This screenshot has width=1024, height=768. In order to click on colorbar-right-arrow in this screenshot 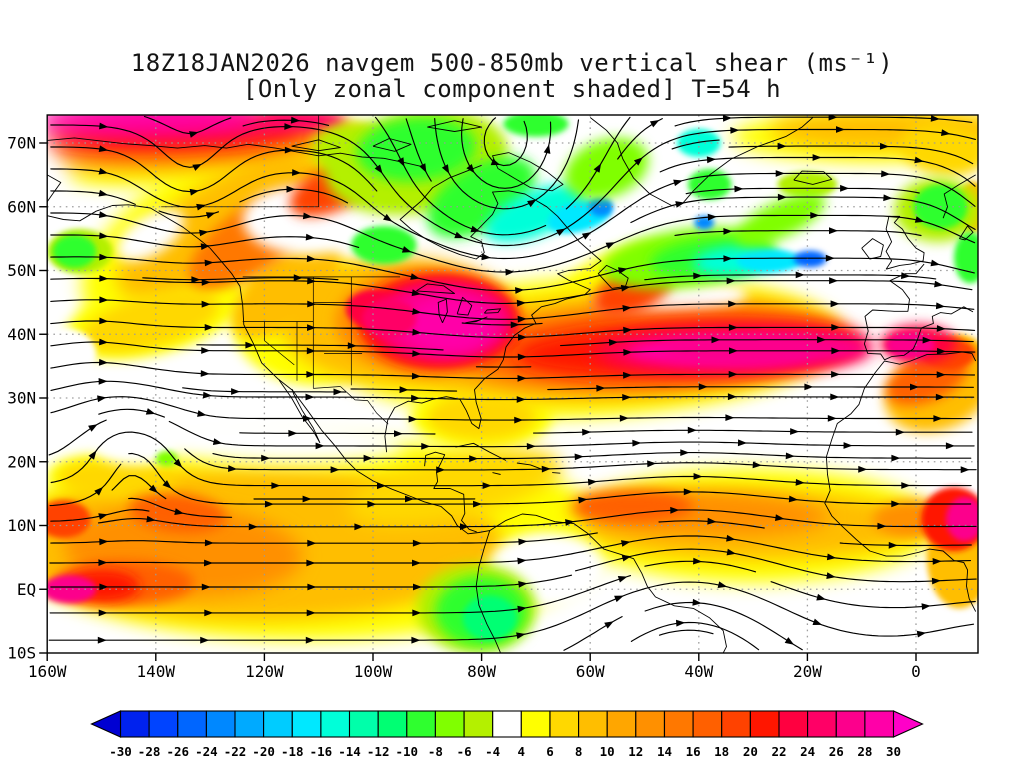, I will do `click(908, 724)`.